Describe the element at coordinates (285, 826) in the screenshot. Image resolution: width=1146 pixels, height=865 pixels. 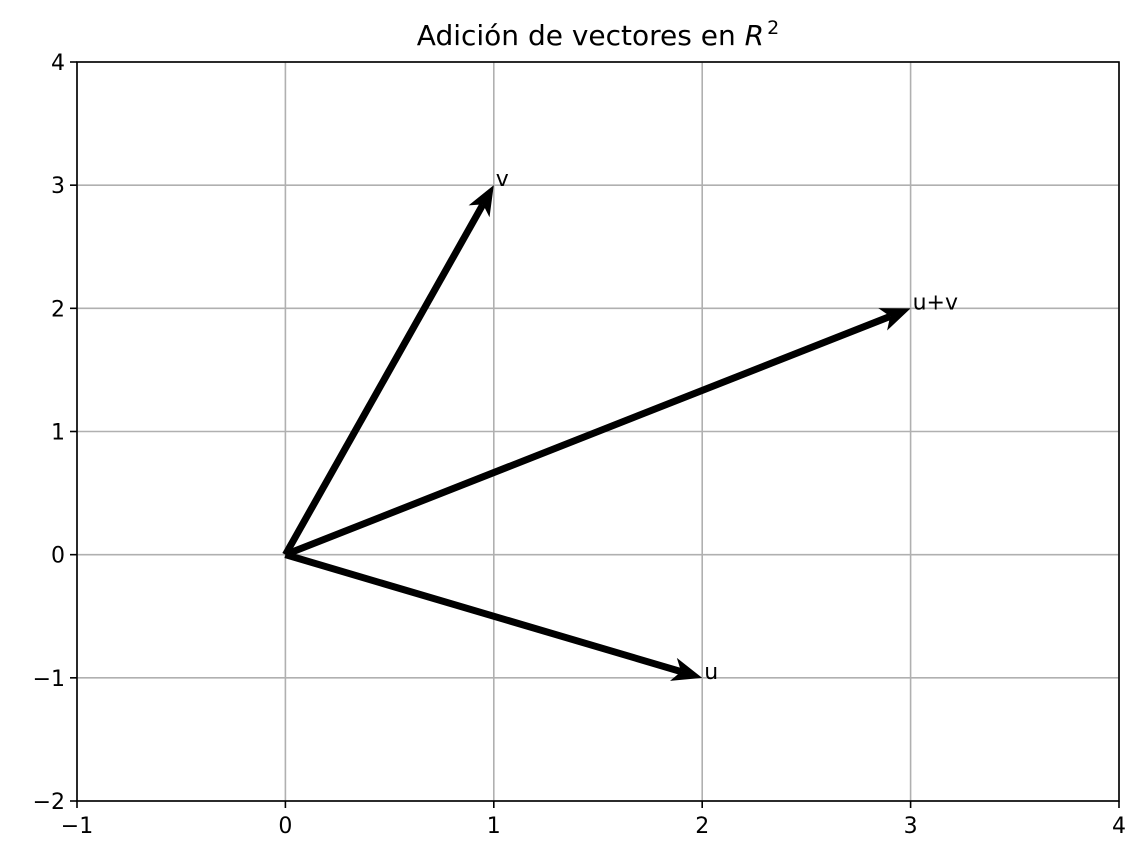
I see `x-tick-label: 0` at that location.